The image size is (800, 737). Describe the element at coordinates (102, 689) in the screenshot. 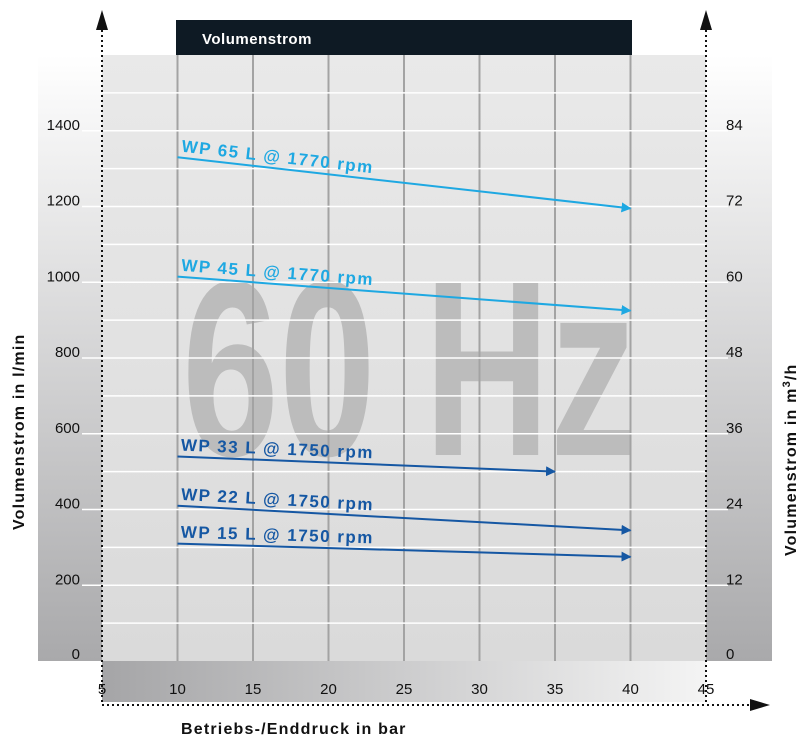

I see `x-tick-0: 5` at that location.